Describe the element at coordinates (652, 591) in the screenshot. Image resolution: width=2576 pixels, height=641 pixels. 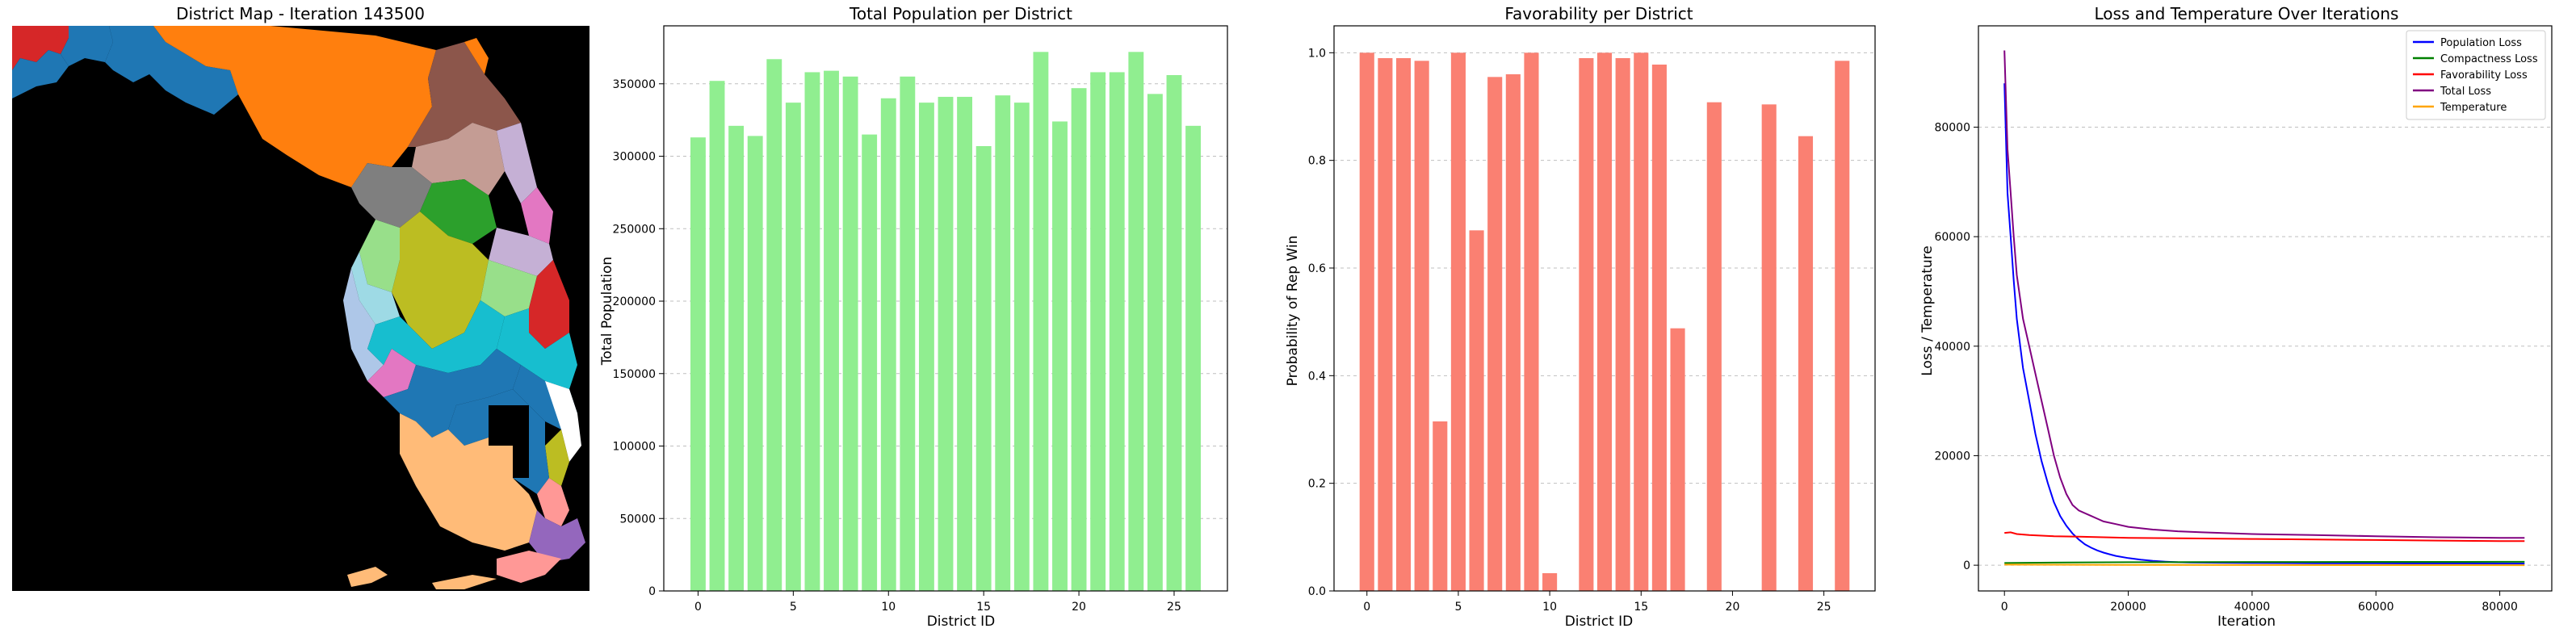
I see `population-y-tick-label: 0` at that location.